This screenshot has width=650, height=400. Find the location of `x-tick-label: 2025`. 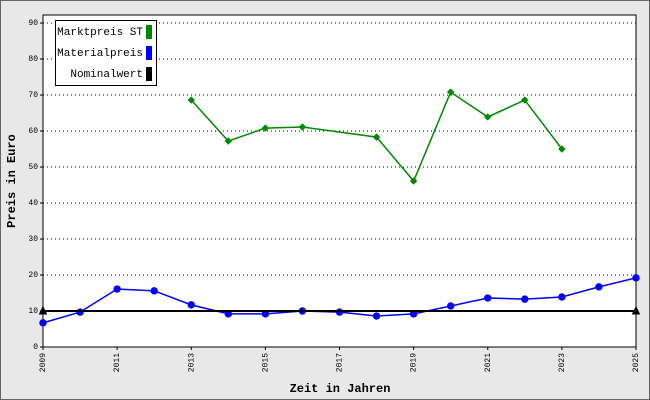

x-tick-label: 2025 is located at coordinates (636, 362).